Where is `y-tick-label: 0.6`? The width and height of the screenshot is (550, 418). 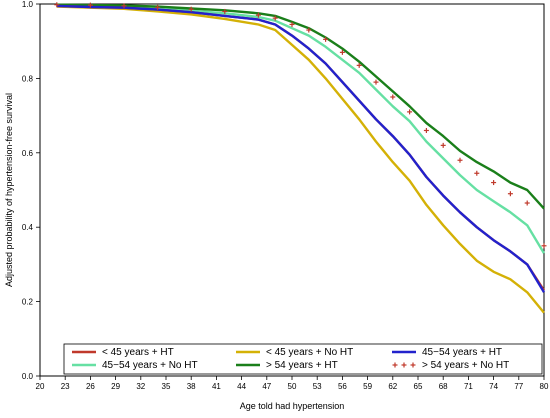 y-tick-label: 0.6 is located at coordinates (28, 153).